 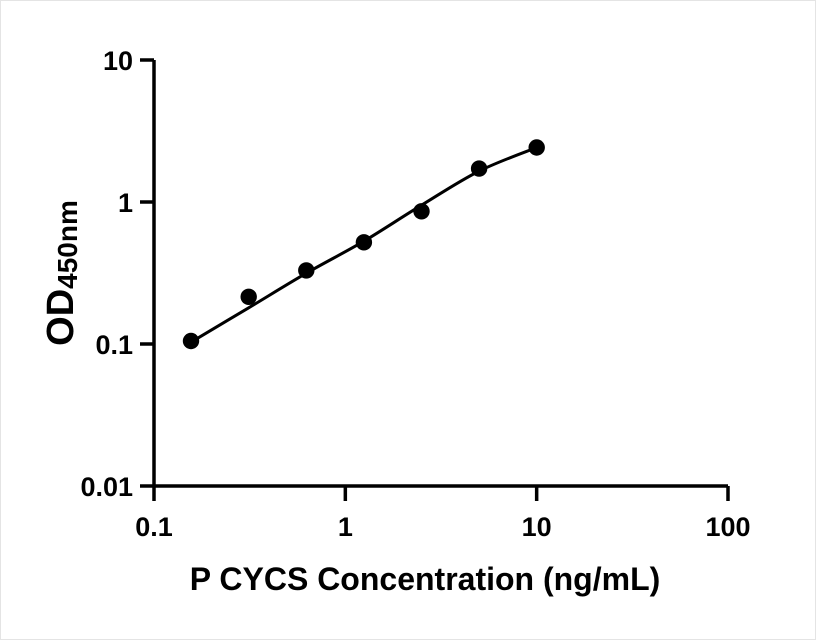 I want to click on y-axis-ticks: 0.01 0.1 1 10, so click(x=117, y=274).